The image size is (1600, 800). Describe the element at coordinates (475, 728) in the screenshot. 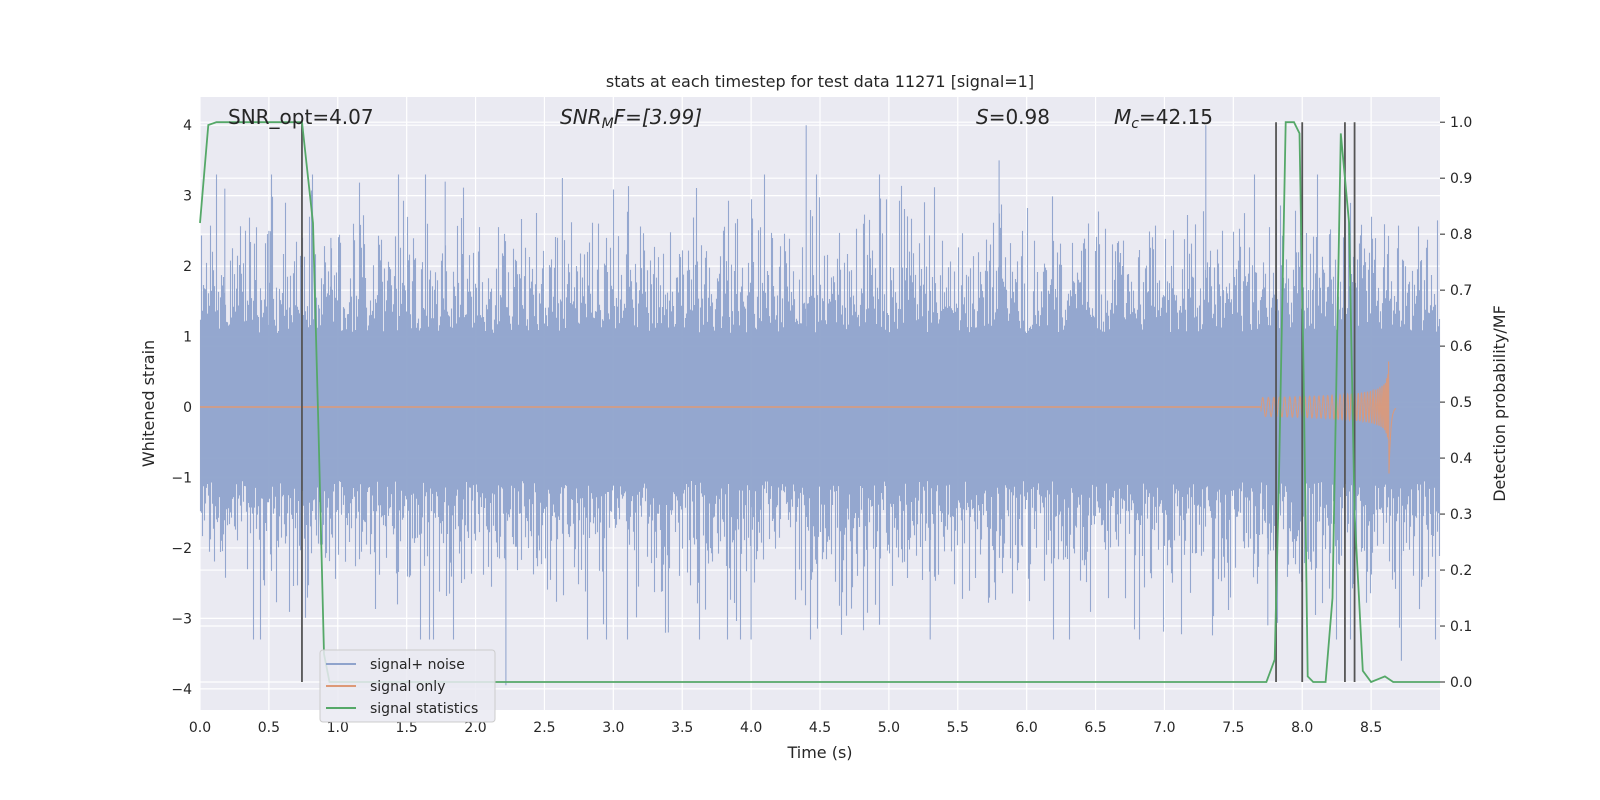

I see `x-tick-label: 2.0` at that location.